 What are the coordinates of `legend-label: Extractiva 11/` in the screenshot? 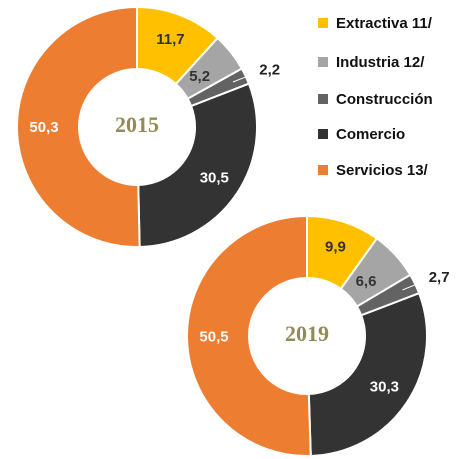 It's located at (384, 23).